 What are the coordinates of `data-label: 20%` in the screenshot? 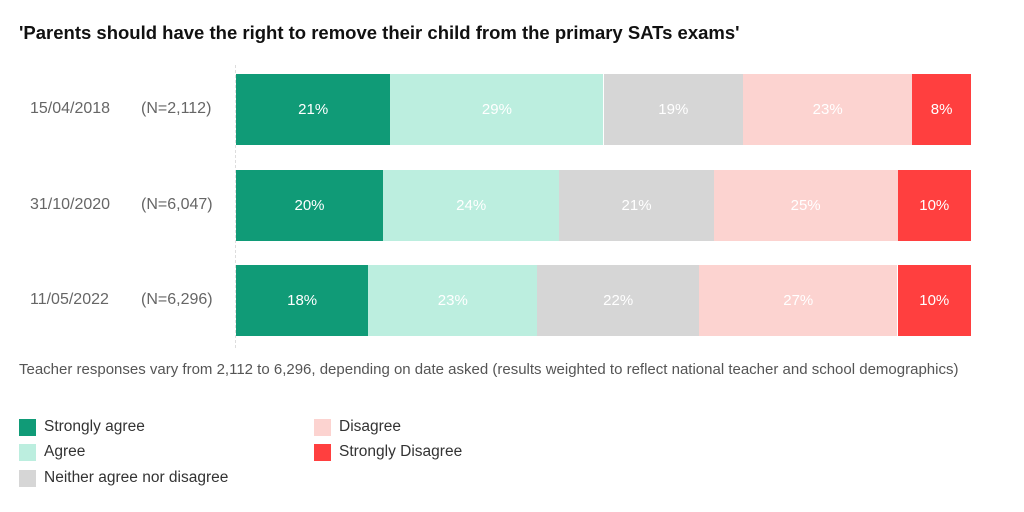 It's located at (309, 205).